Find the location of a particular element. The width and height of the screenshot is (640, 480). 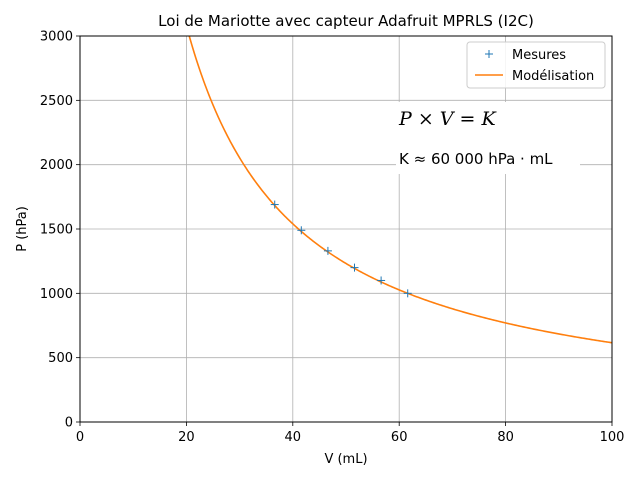

x-axis-label: V (mL) is located at coordinates (345, 459).